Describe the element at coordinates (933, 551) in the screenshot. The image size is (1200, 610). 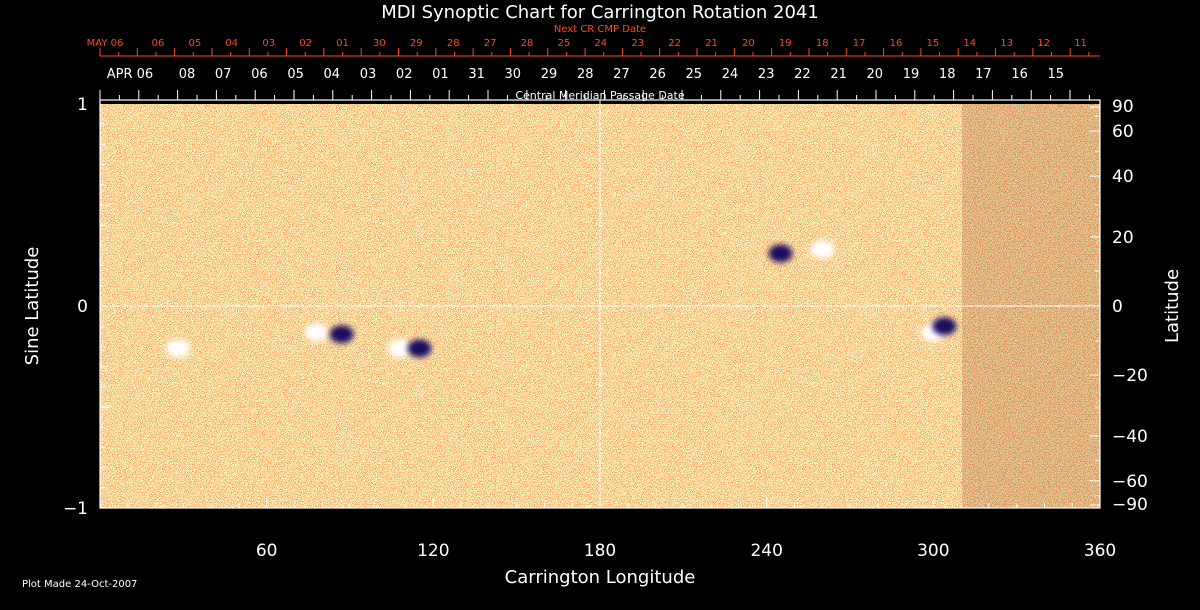
I see `x-tick-label: 300` at that location.